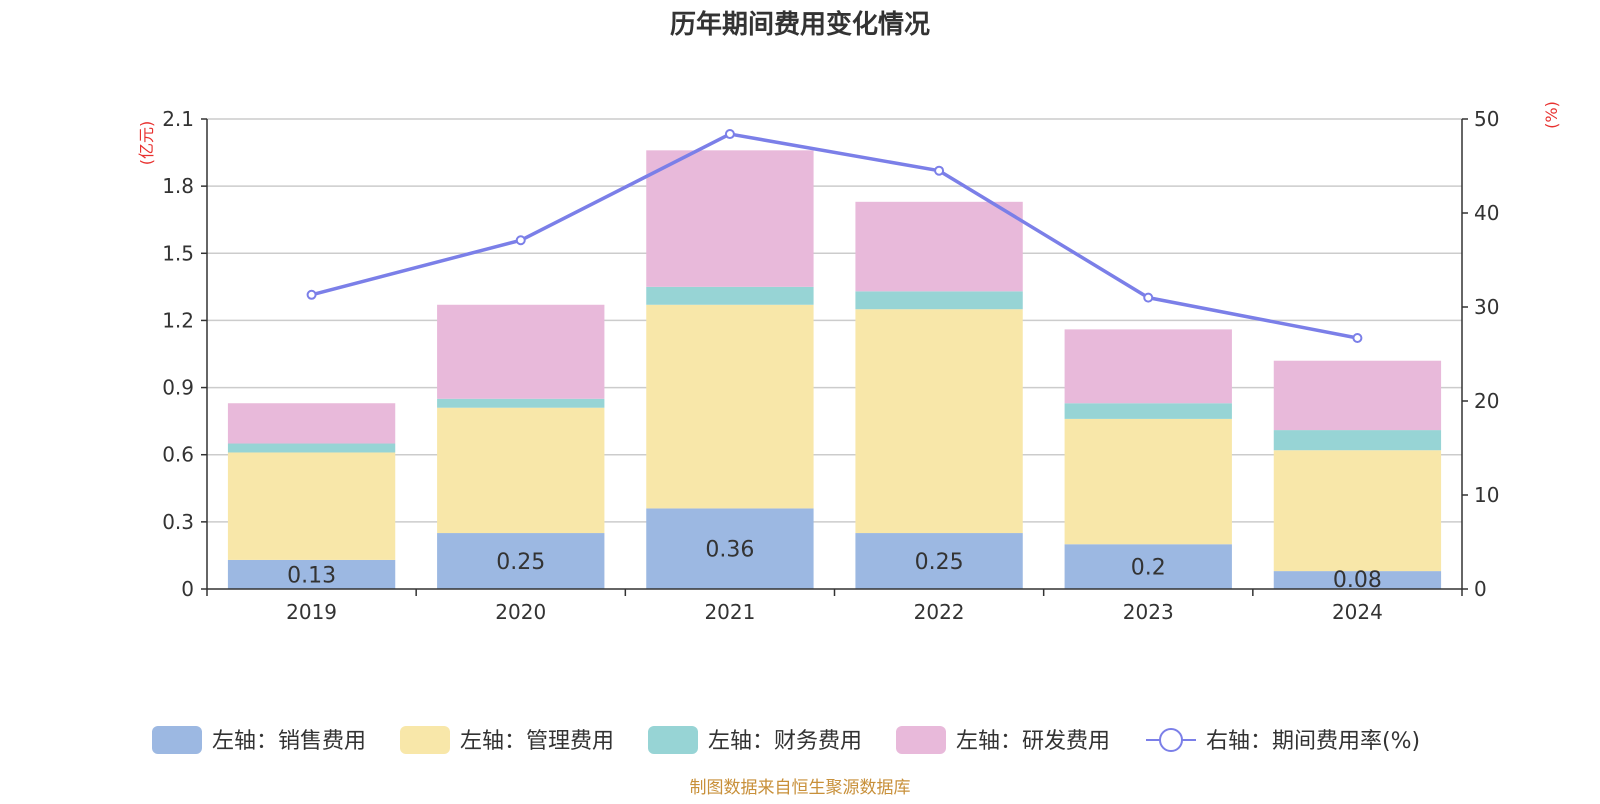 The image size is (1600, 804). I want to click on bar-data-label: 0.2, so click(1148, 568).